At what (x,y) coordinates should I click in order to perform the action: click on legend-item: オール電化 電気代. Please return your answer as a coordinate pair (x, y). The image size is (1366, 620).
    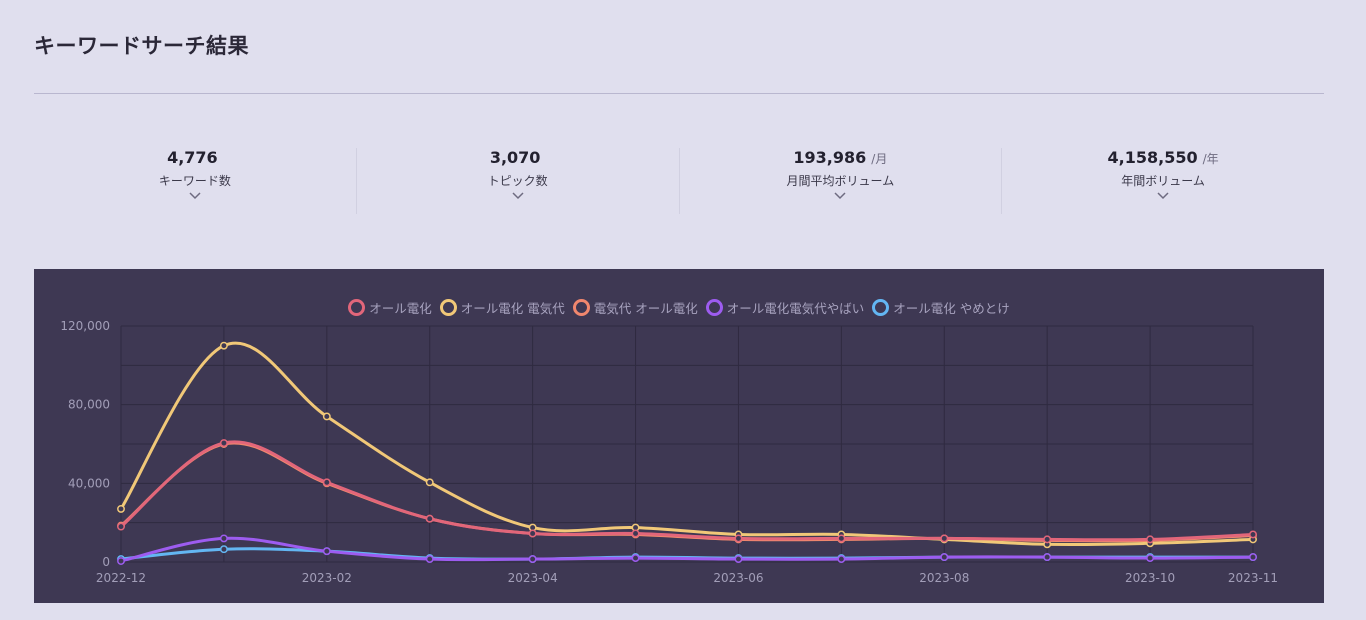
    Looking at the image, I should click on (502, 307).